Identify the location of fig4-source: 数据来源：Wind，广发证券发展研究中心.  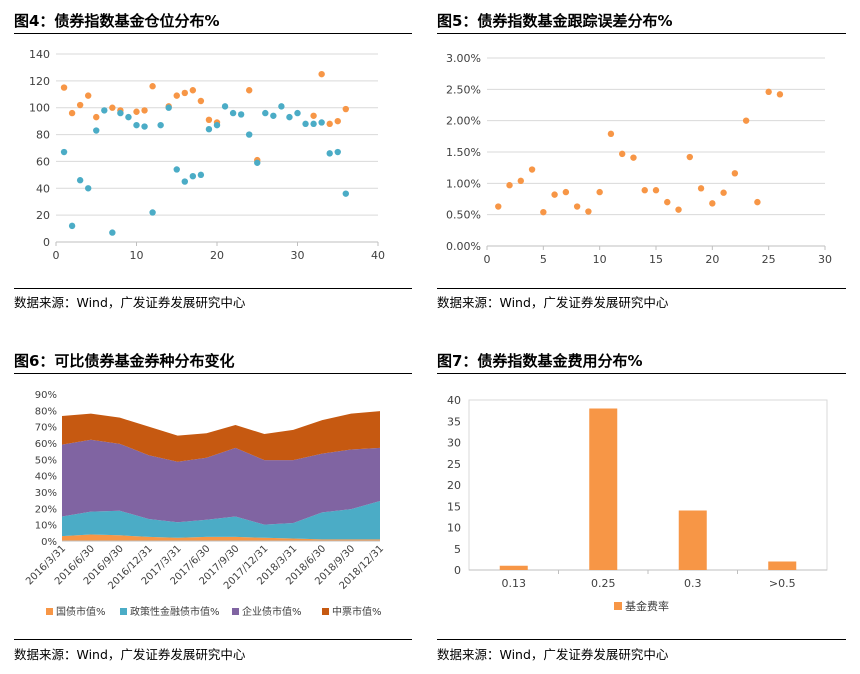
(130, 302).